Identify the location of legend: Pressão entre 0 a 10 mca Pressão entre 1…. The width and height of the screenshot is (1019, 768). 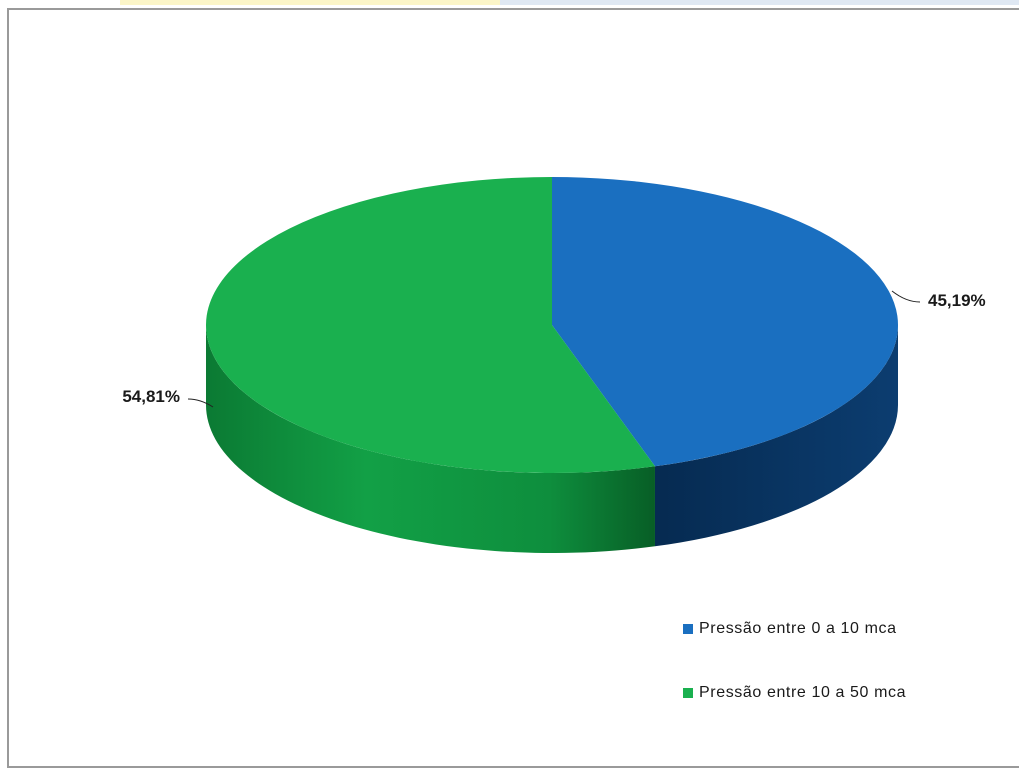
(848, 682).